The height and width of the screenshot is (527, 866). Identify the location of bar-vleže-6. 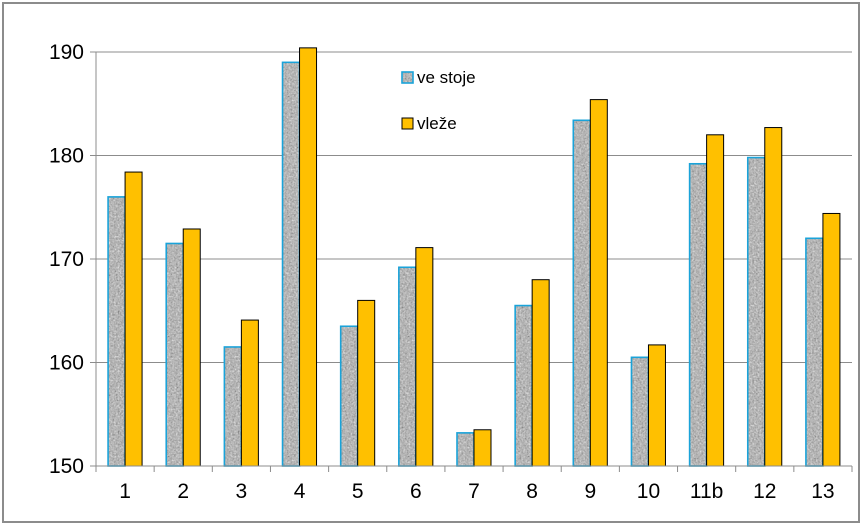
(424, 357).